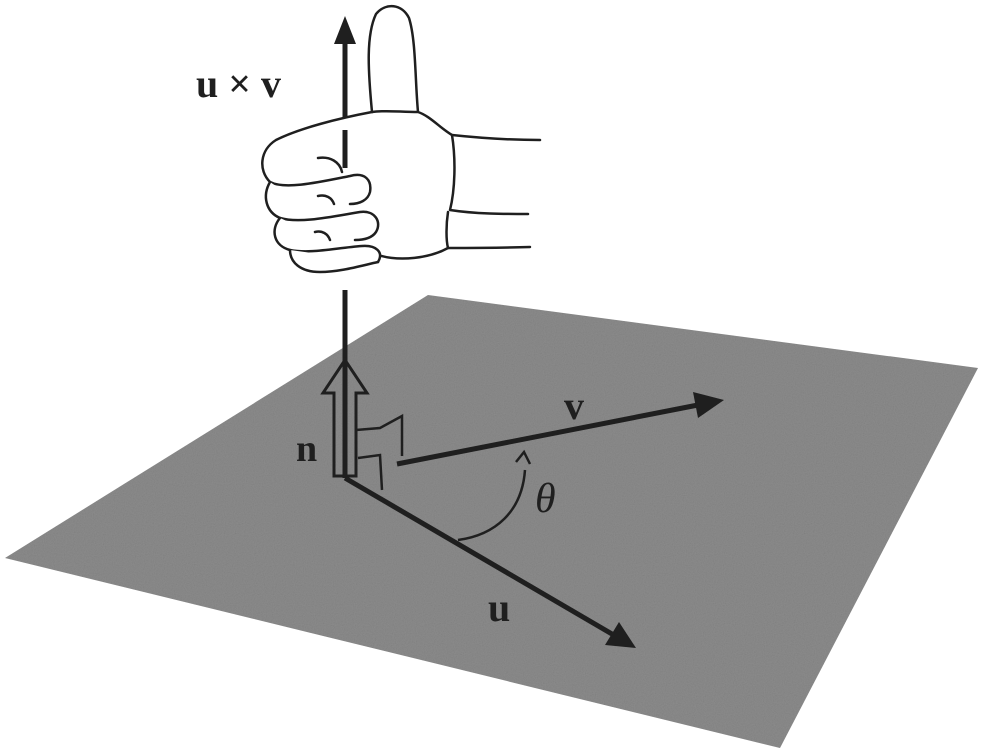 Image resolution: width=985 pixels, height=753 pixels. Describe the element at coordinates (379, 452) in the screenshot. I see `right-angle-marker` at that location.